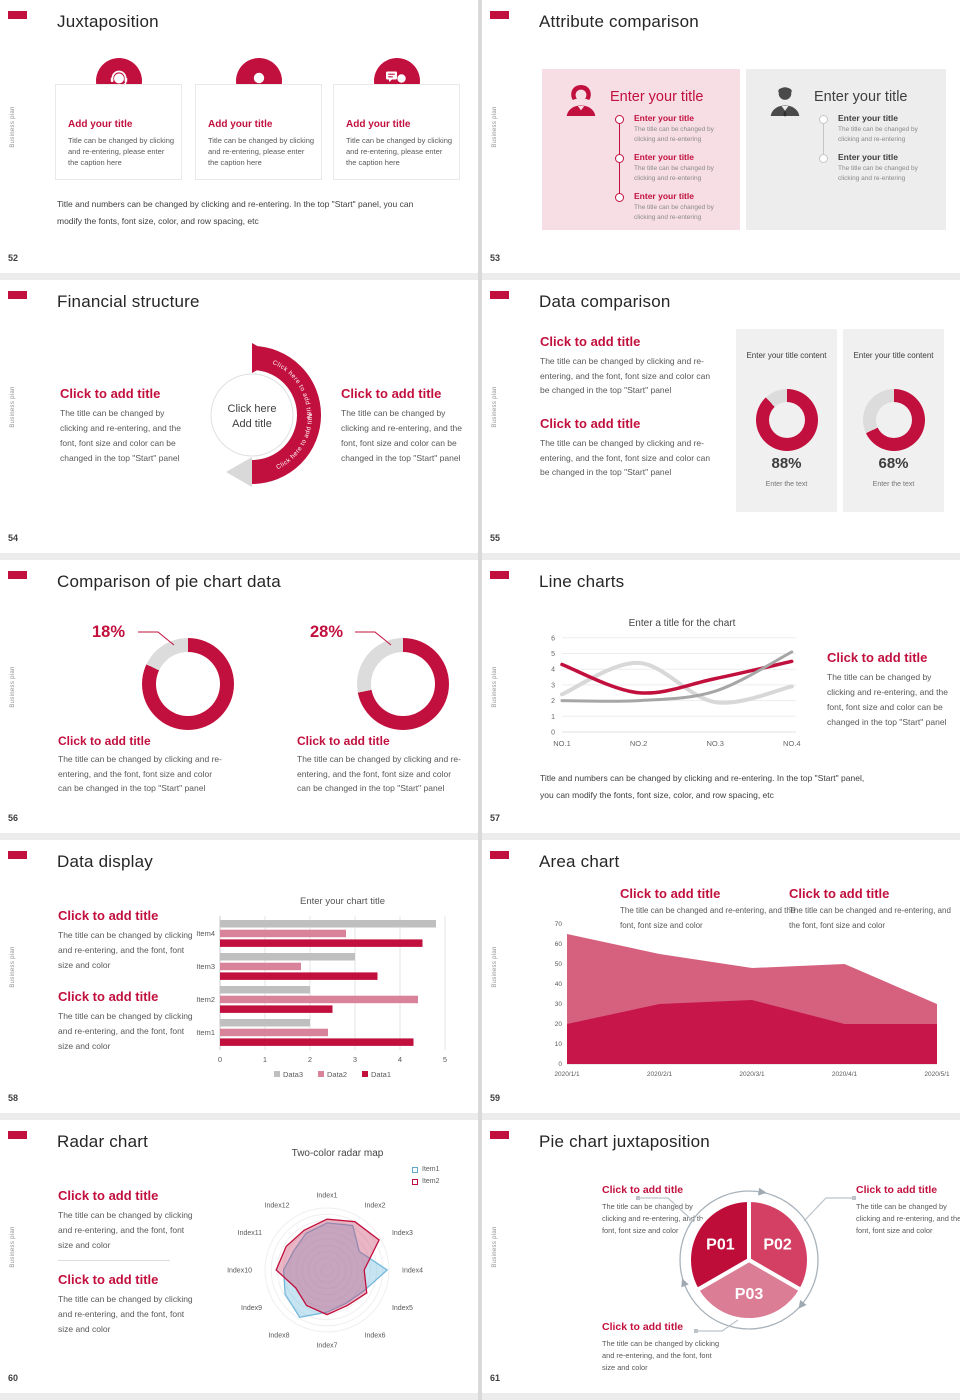  Describe the element at coordinates (252, 424) in the screenshot. I see `center-text: Add title` at that location.